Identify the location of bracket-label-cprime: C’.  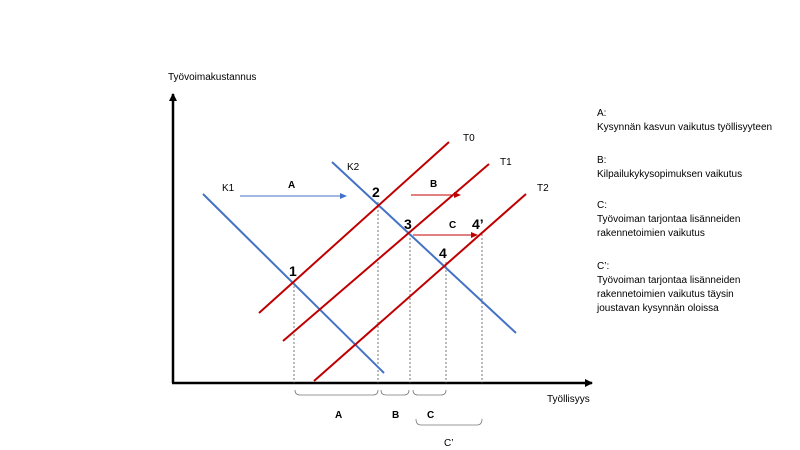
(448, 443).